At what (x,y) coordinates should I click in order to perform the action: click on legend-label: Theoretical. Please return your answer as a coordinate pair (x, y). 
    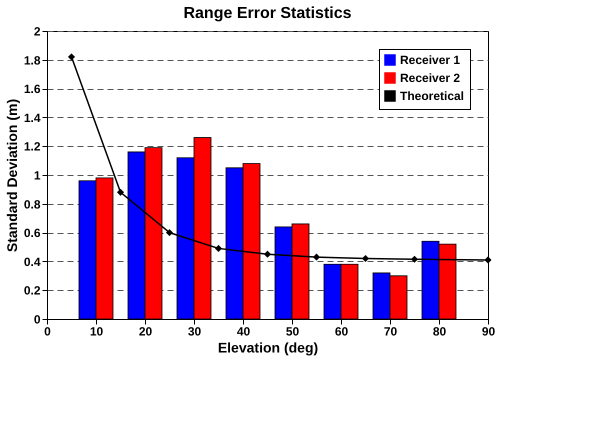
    Looking at the image, I should click on (432, 96).